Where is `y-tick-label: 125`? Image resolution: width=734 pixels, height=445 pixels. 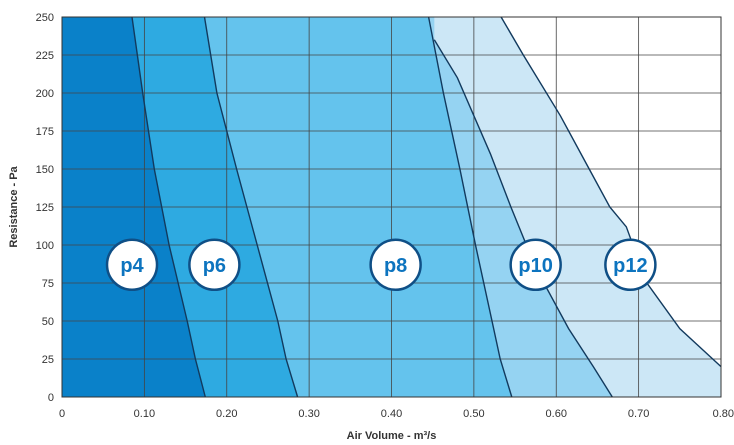
y-tick-label: 125 is located at coordinates (45, 208).